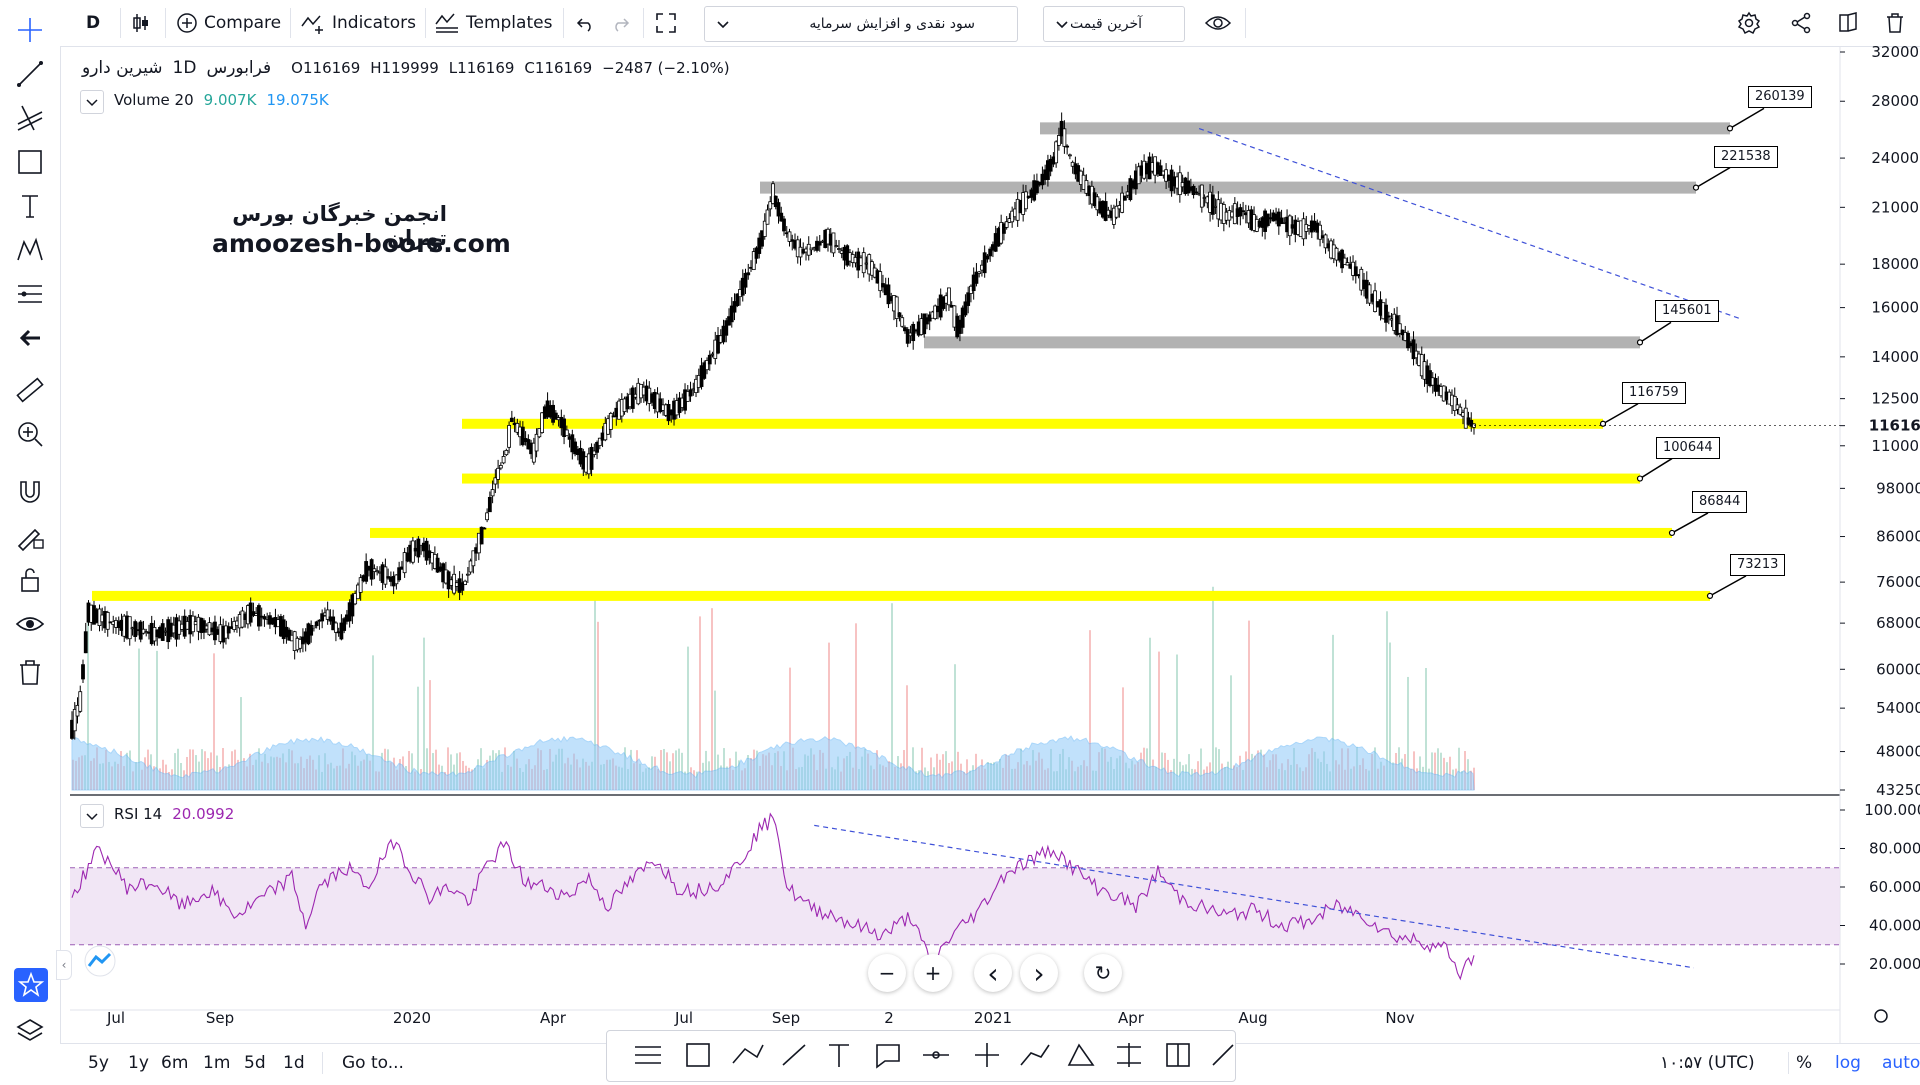  I want to click on text-icon, so click(30, 206).